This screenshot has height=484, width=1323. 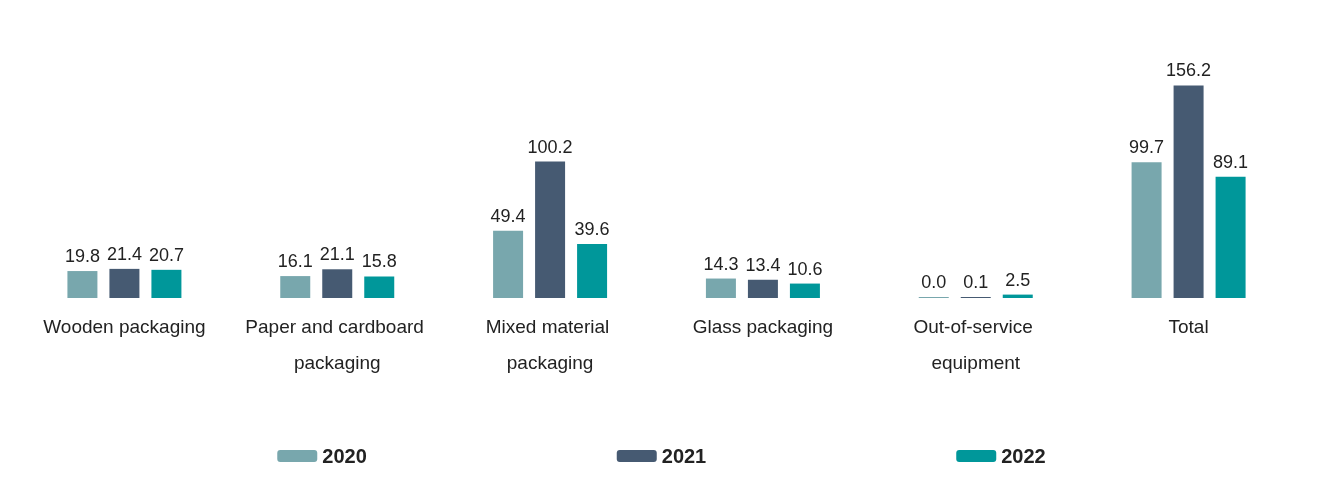 I want to click on data-label: 21.1, so click(x=337, y=254).